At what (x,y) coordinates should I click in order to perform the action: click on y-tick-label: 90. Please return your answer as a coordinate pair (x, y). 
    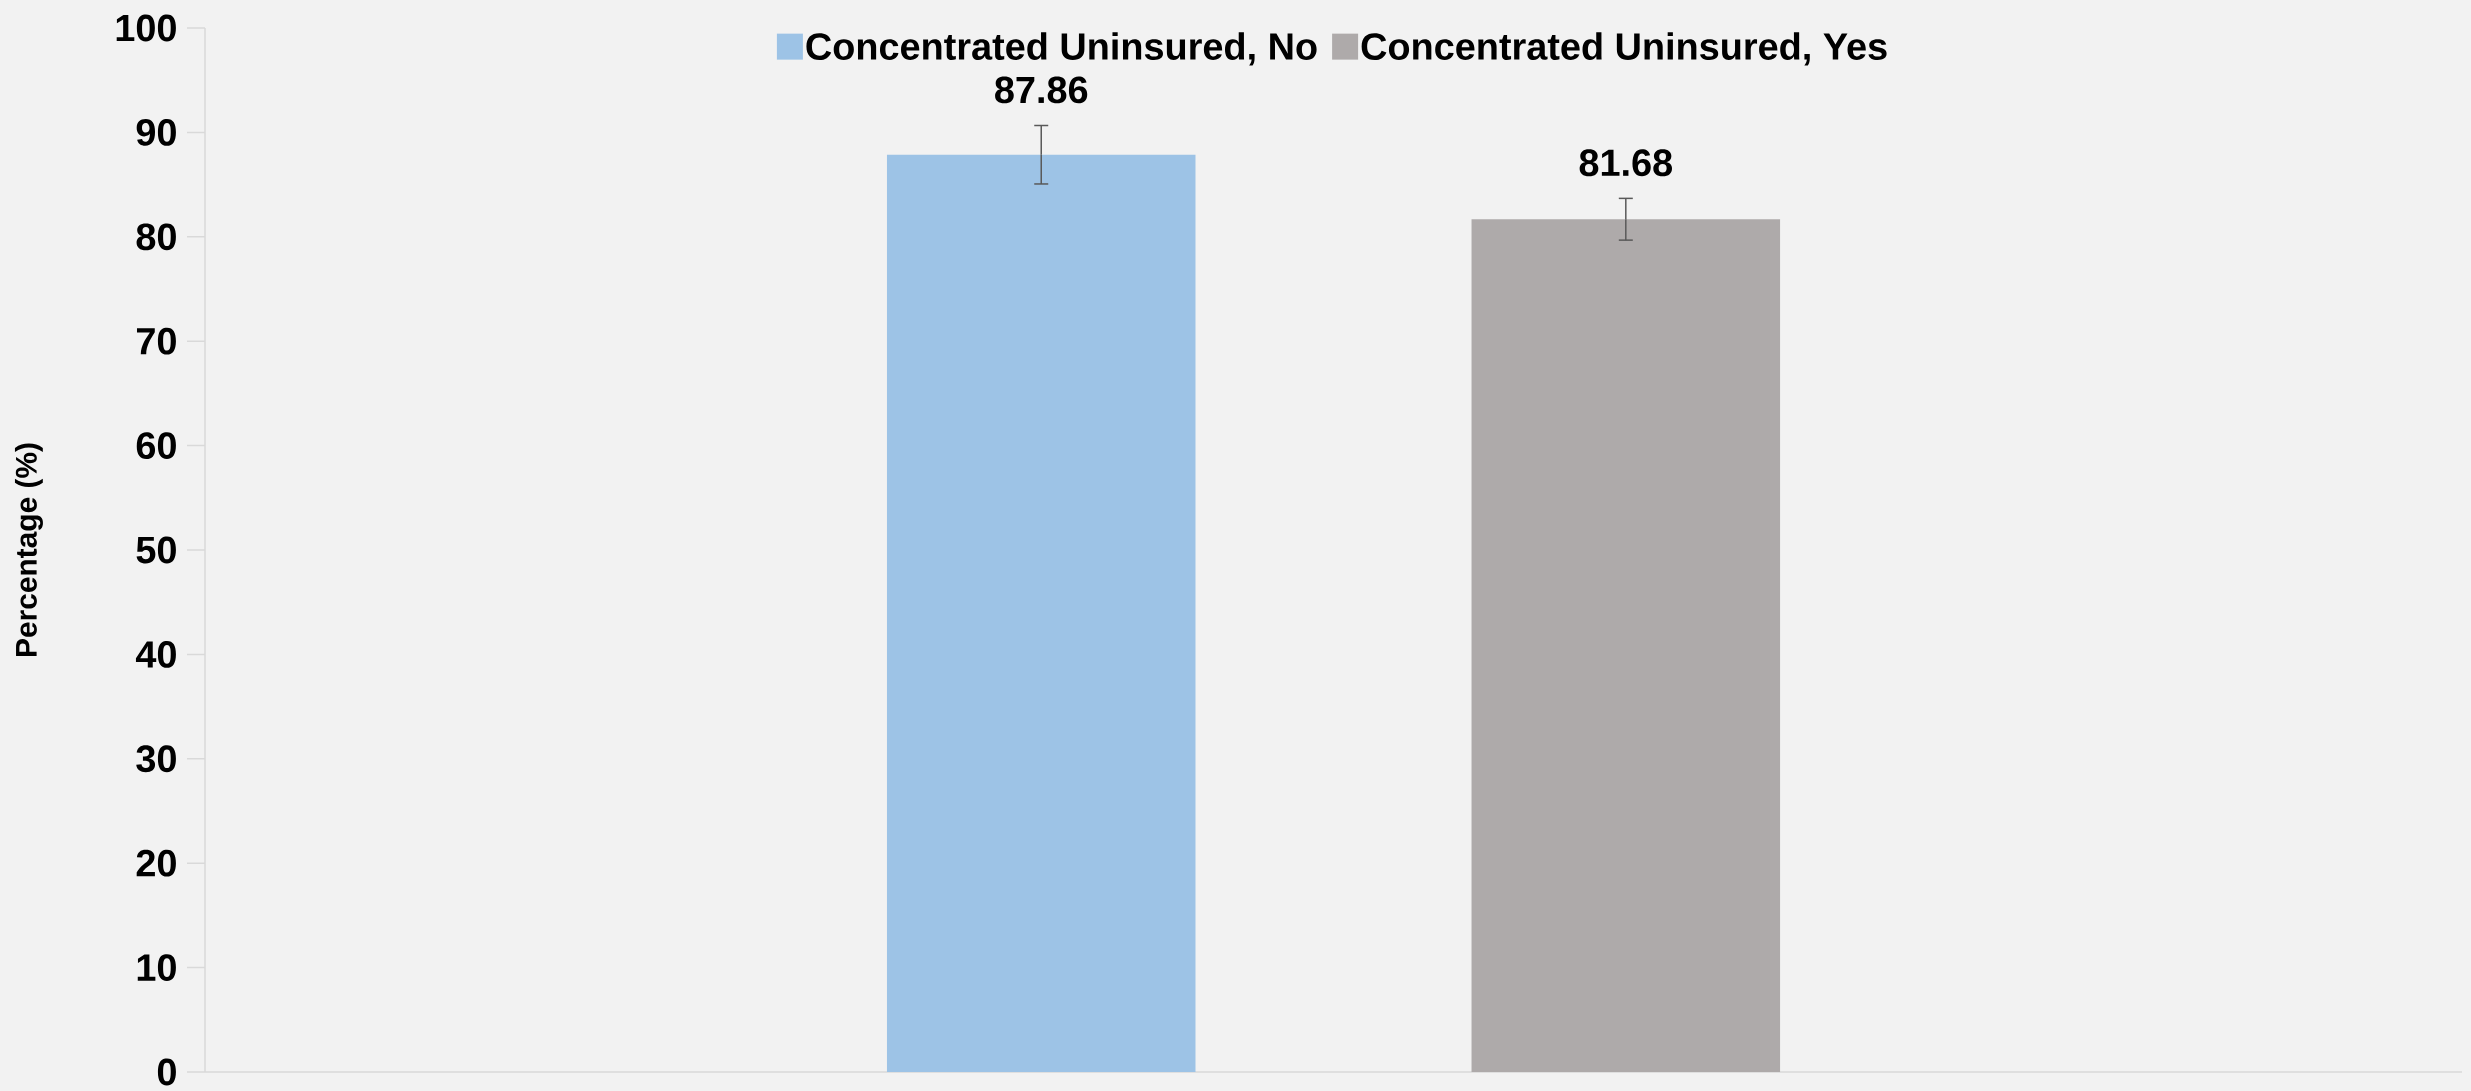
    Looking at the image, I should click on (156, 132).